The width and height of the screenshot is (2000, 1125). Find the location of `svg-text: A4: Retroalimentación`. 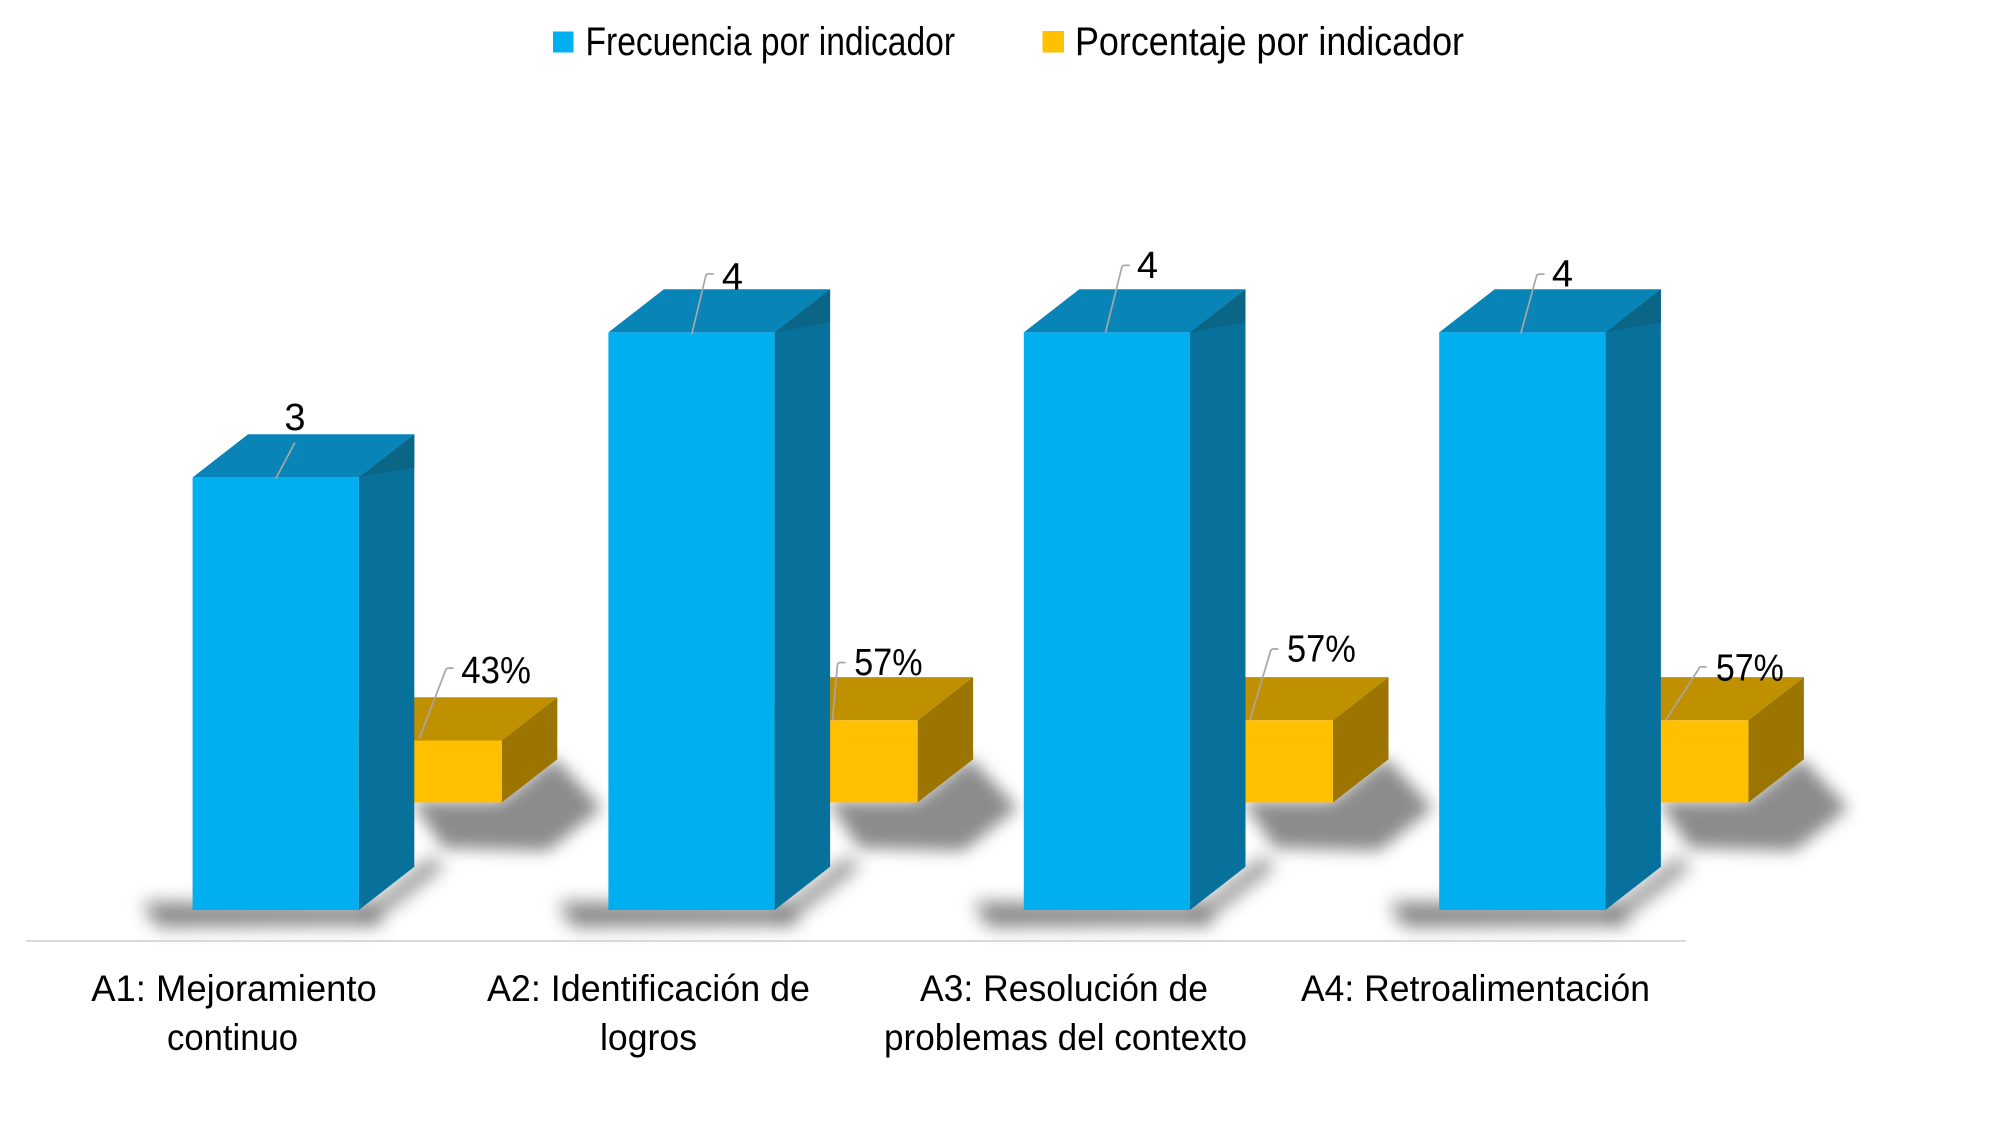

svg-text: A4: Retroalimentación is located at coordinates (1475, 988).